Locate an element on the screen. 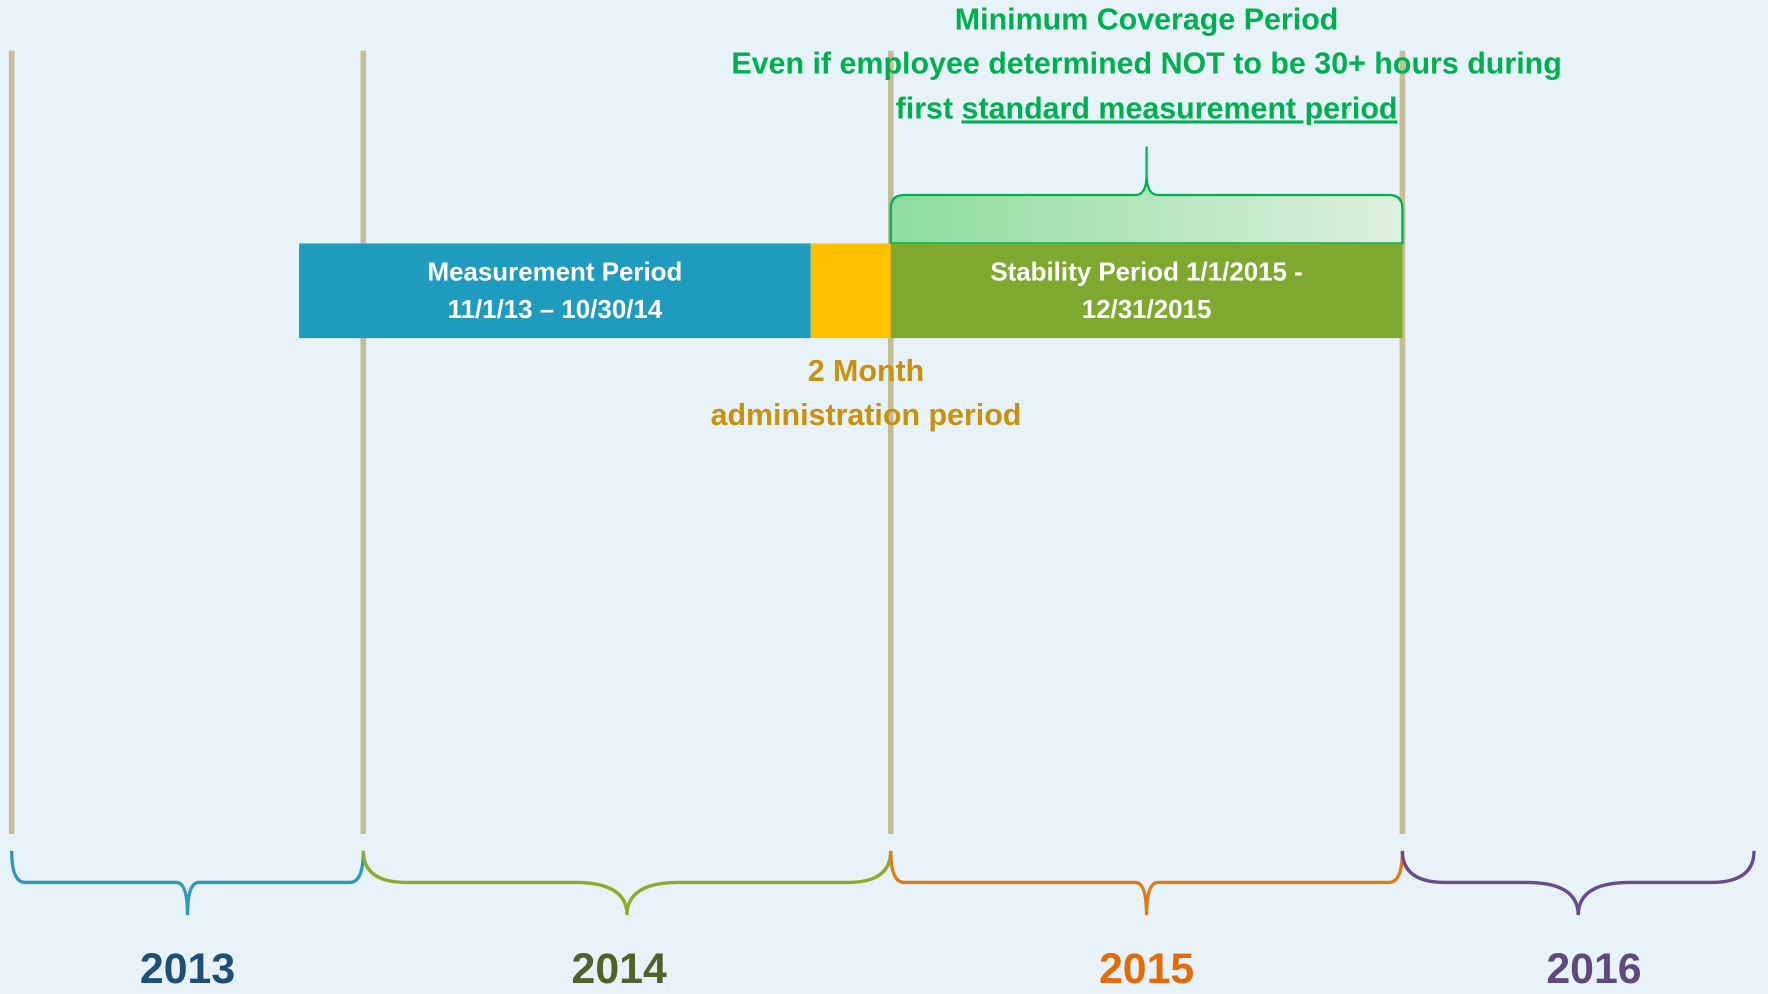 The image size is (1768, 994). measurement-bar is located at coordinates (555, 291).